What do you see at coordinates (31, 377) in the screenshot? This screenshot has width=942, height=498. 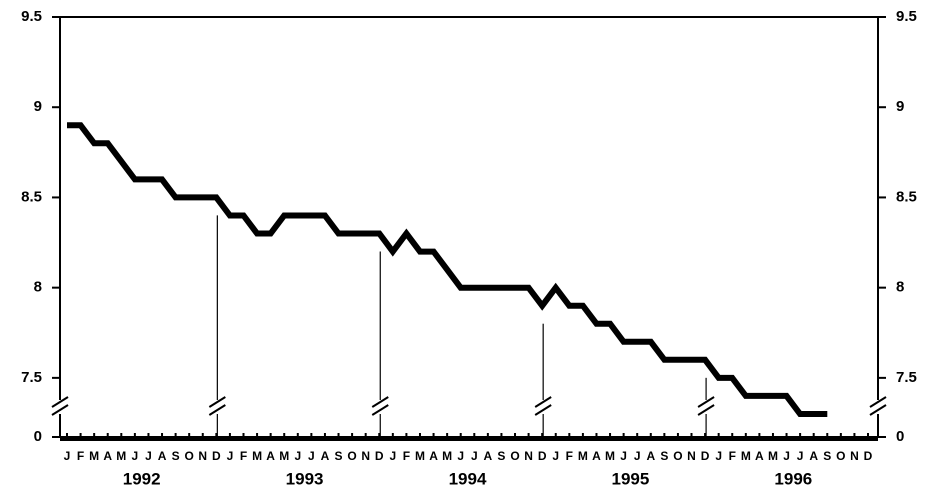 I see `y-tick-label: 7.5` at bounding box center [31, 377].